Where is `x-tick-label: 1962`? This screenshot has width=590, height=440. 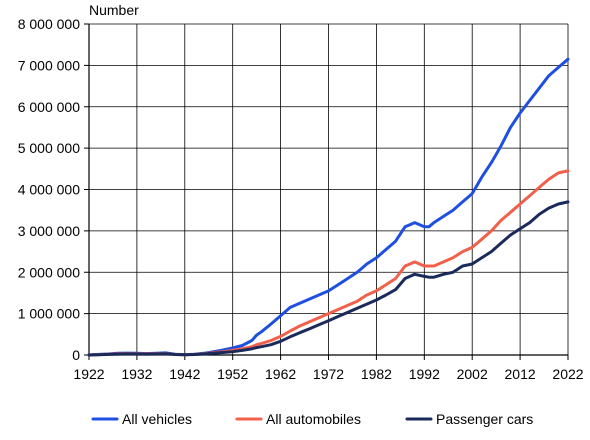
x-tick-label: 1962 is located at coordinates (280, 374).